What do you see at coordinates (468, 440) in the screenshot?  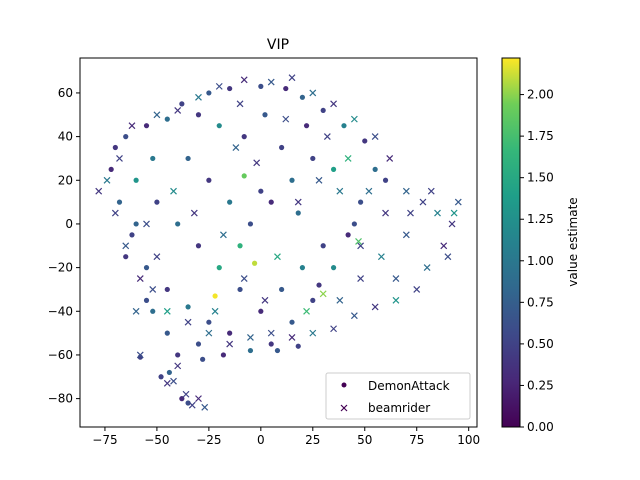 I see `x-tick-label: 100` at bounding box center [468, 440].